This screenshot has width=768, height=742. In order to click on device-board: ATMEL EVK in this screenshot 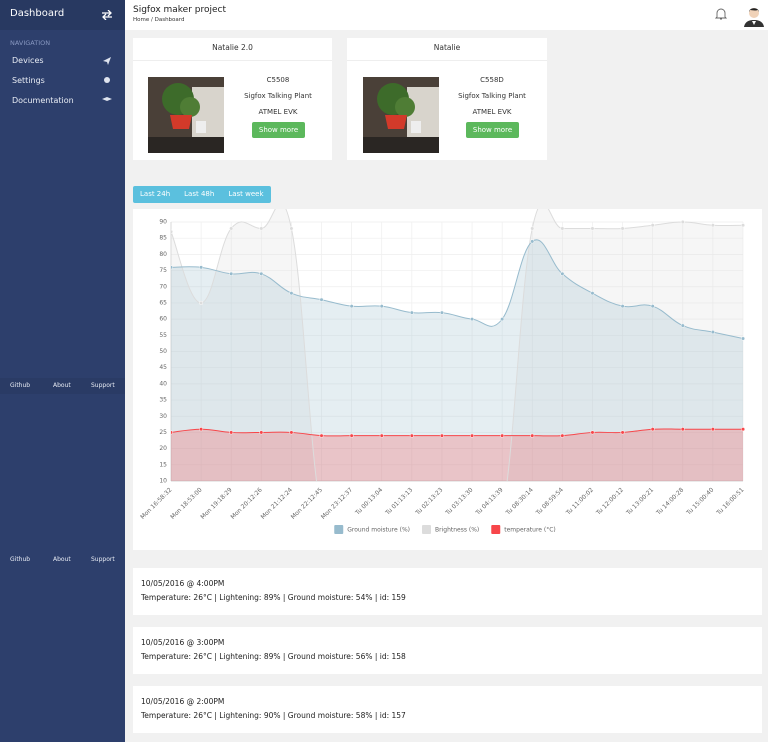, I will do `click(278, 112)`.